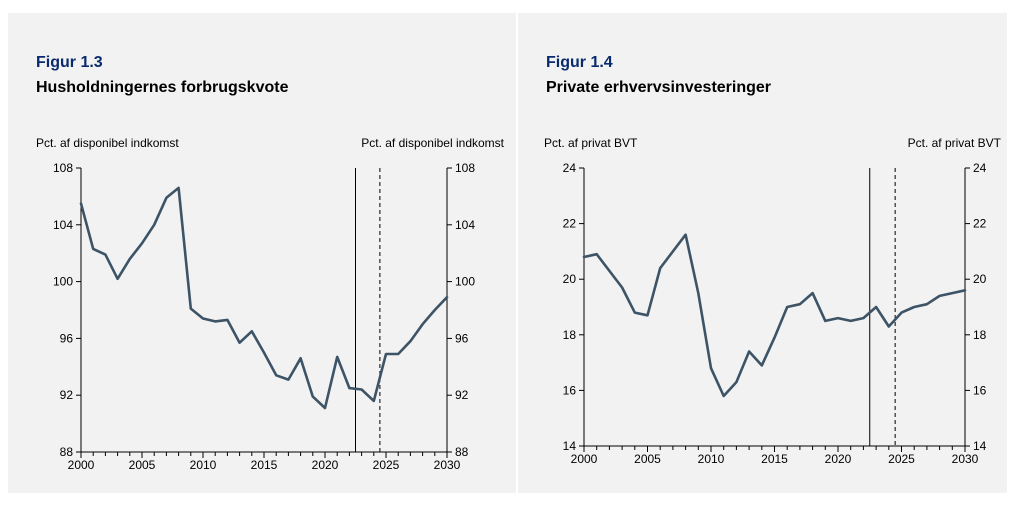 This screenshot has height=506, width=1015. What do you see at coordinates (570, 335) in the screenshot?
I see `y-tick-label-left: 18` at bounding box center [570, 335].